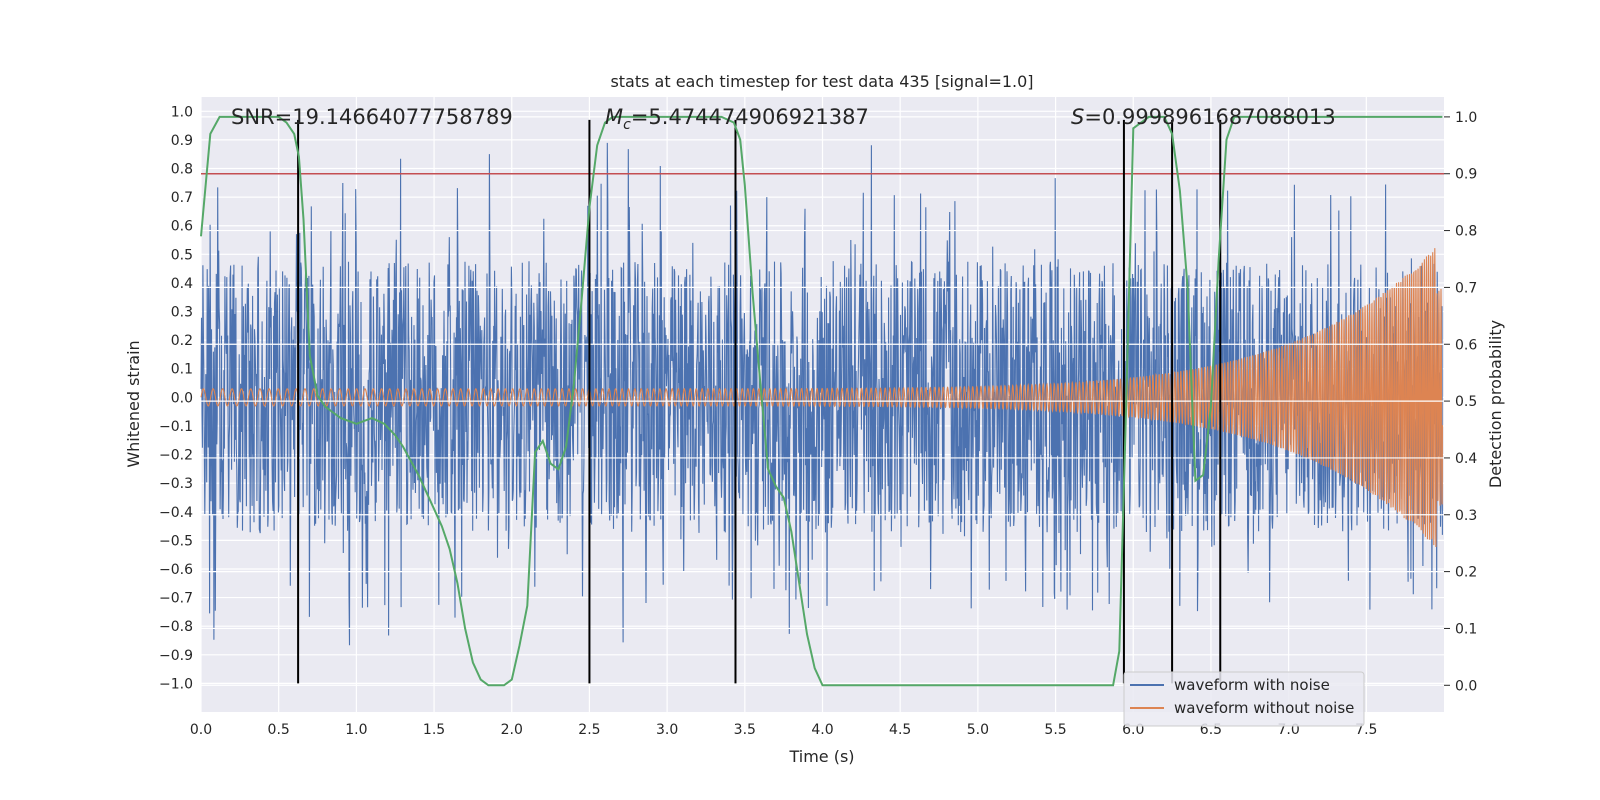  I want to click on y-tick-label: 0.4, so click(182, 284).